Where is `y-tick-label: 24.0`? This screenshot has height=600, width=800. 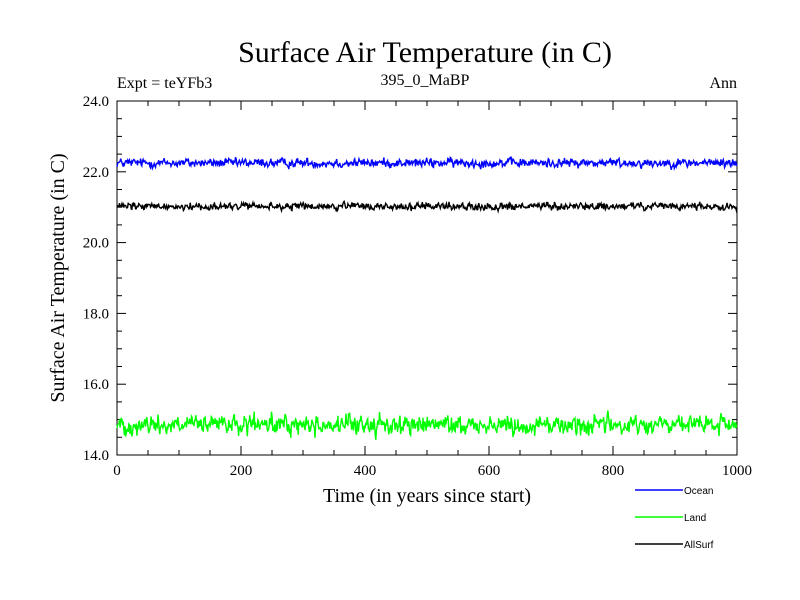 y-tick-label: 24.0 is located at coordinates (96, 102).